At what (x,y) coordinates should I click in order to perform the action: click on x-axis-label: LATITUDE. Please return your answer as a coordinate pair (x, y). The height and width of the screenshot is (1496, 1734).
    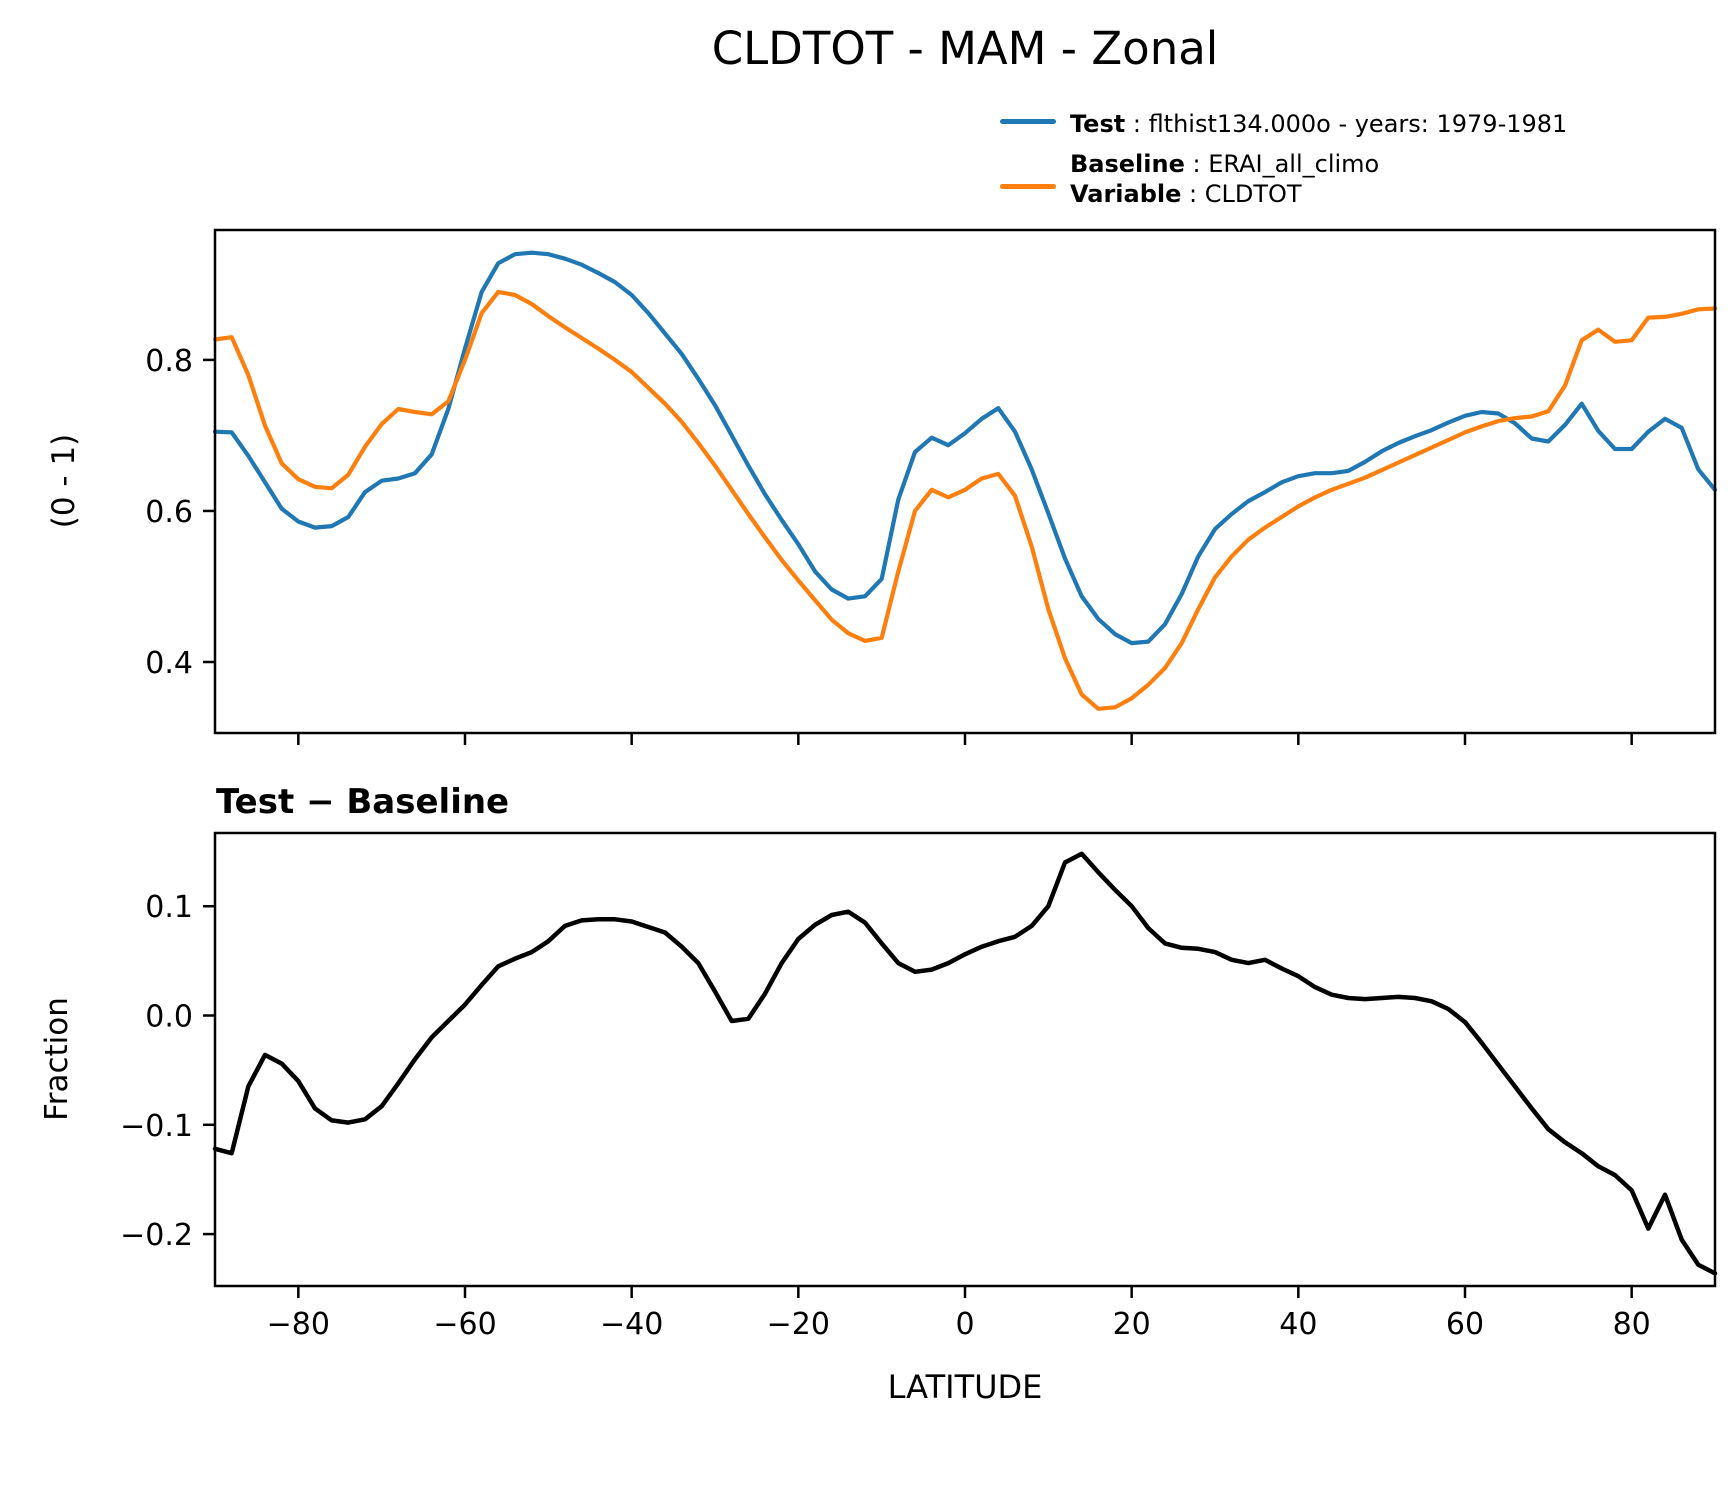
    Looking at the image, I should click on (965, 1387).